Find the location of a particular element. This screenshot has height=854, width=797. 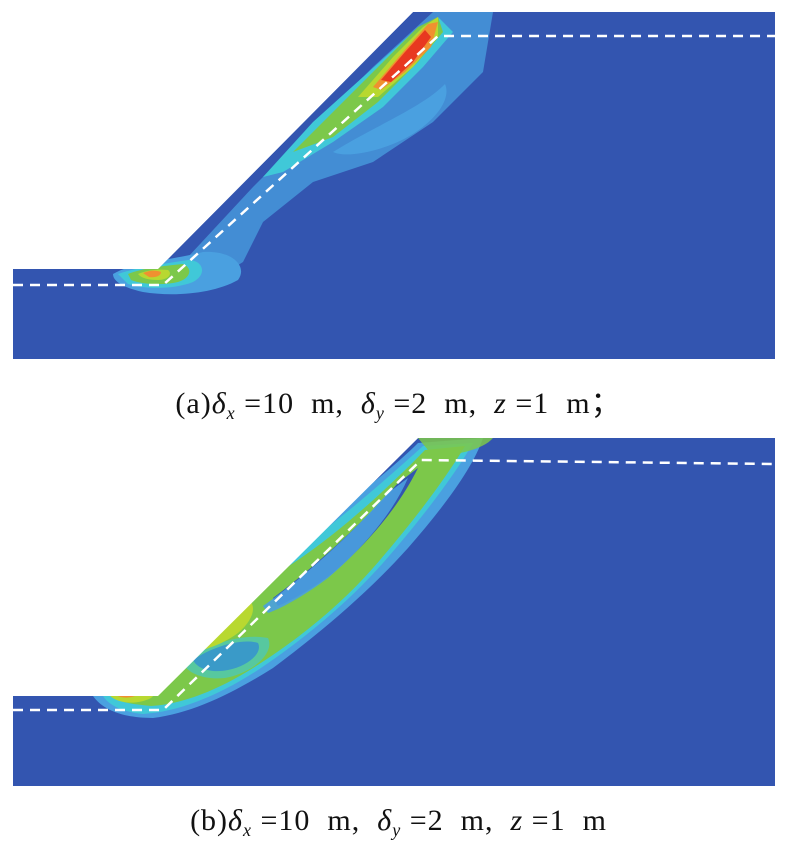

caption-a-dx-sub: x is located at coordinates (231, 413).